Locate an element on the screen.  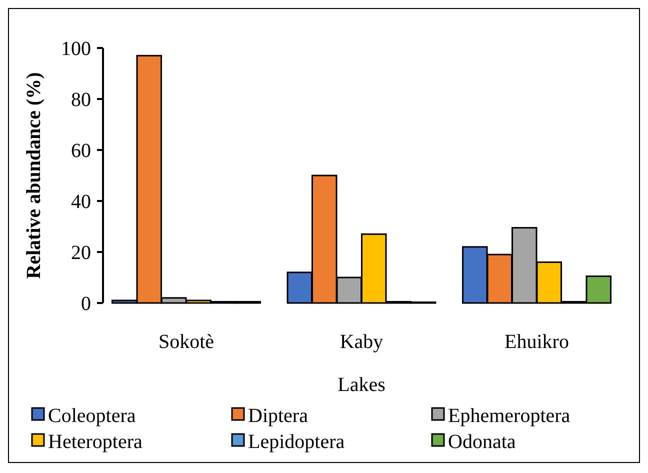
legend-label: Odonata is located at coordinates (482, 442).